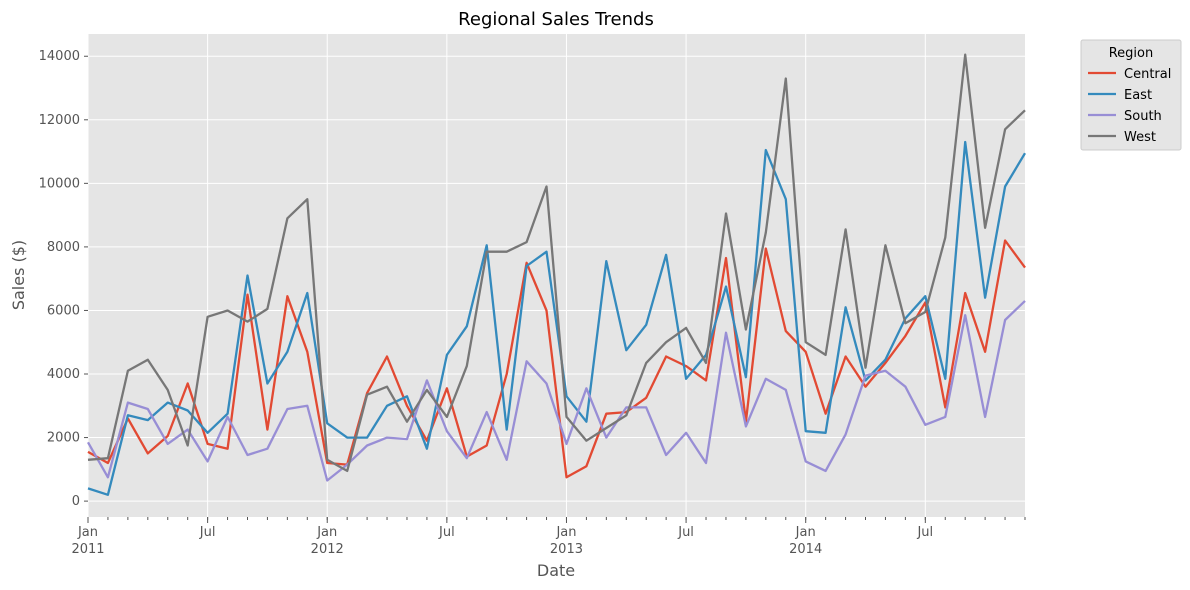  I want to click on legend-label-south: South, so click(1143, 116).